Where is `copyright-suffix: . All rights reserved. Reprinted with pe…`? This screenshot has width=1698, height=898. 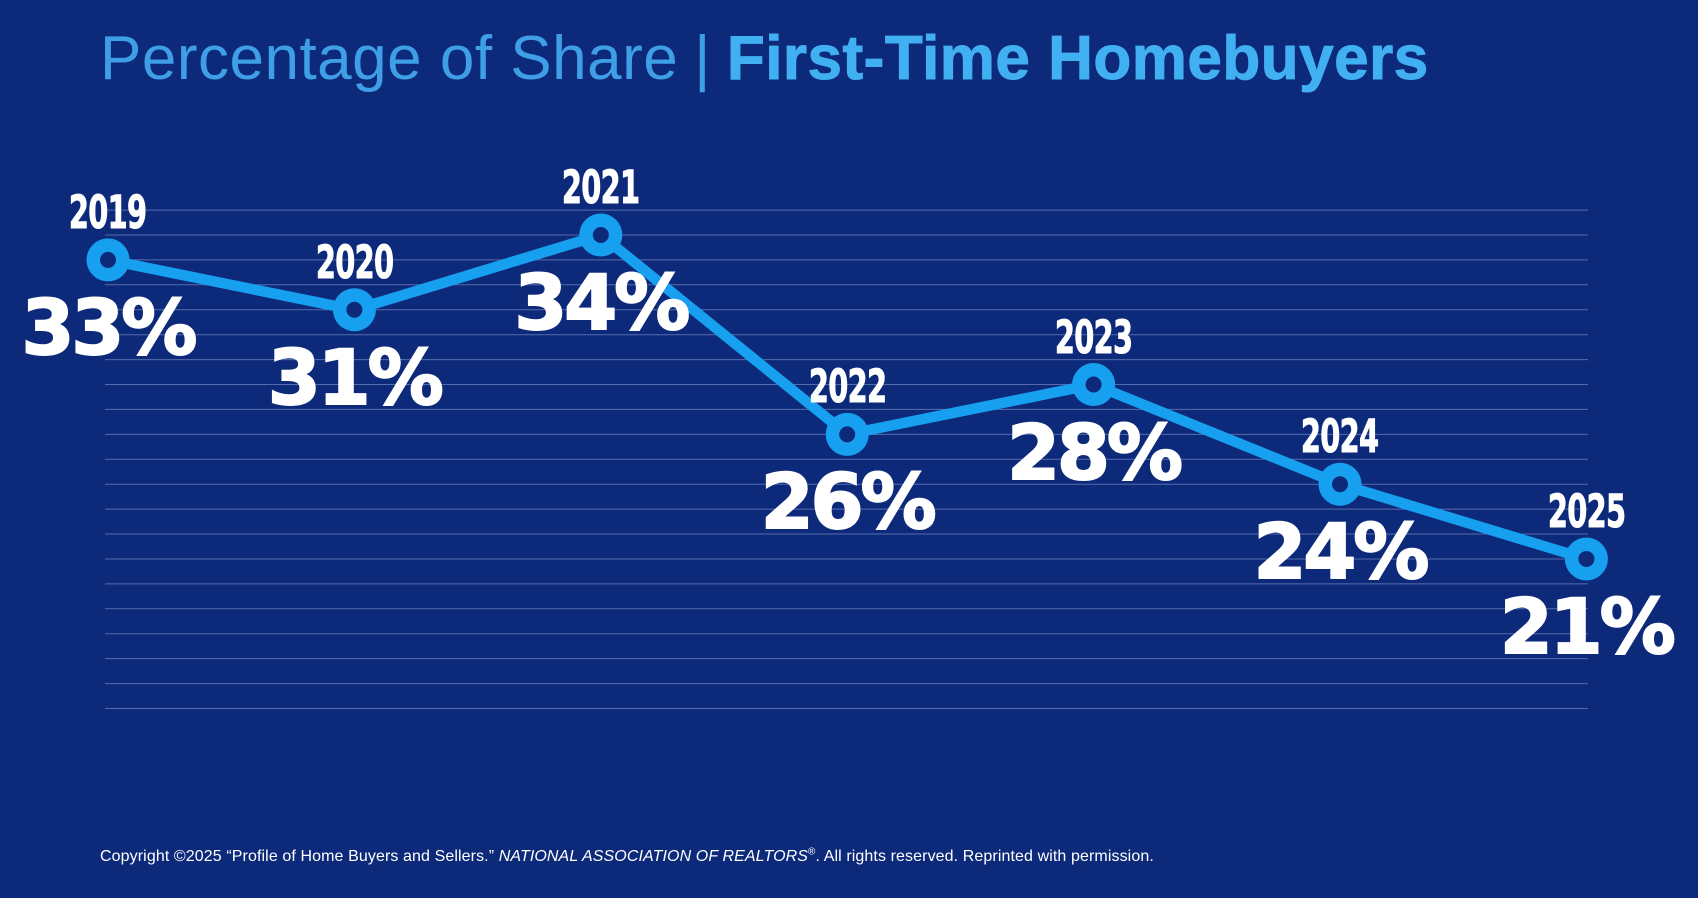 copyright-suffix: . All rights reserved. Reprinted with pe… is located at coordinates (984, 856).